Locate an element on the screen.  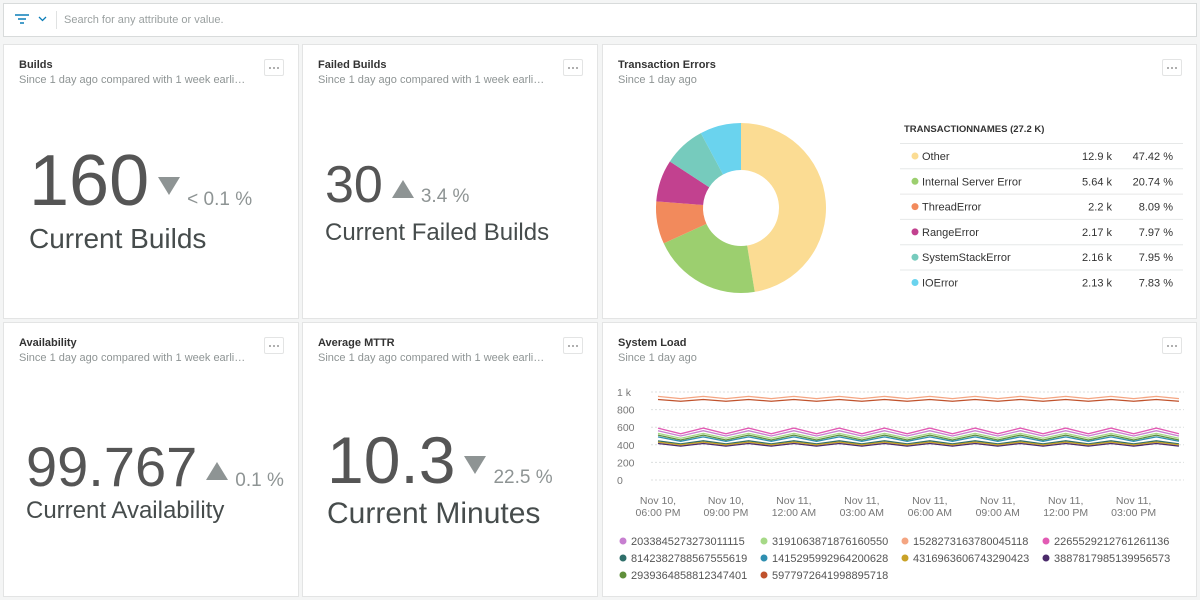
y-tick-label: 200 is located at coordinates (626, 463).